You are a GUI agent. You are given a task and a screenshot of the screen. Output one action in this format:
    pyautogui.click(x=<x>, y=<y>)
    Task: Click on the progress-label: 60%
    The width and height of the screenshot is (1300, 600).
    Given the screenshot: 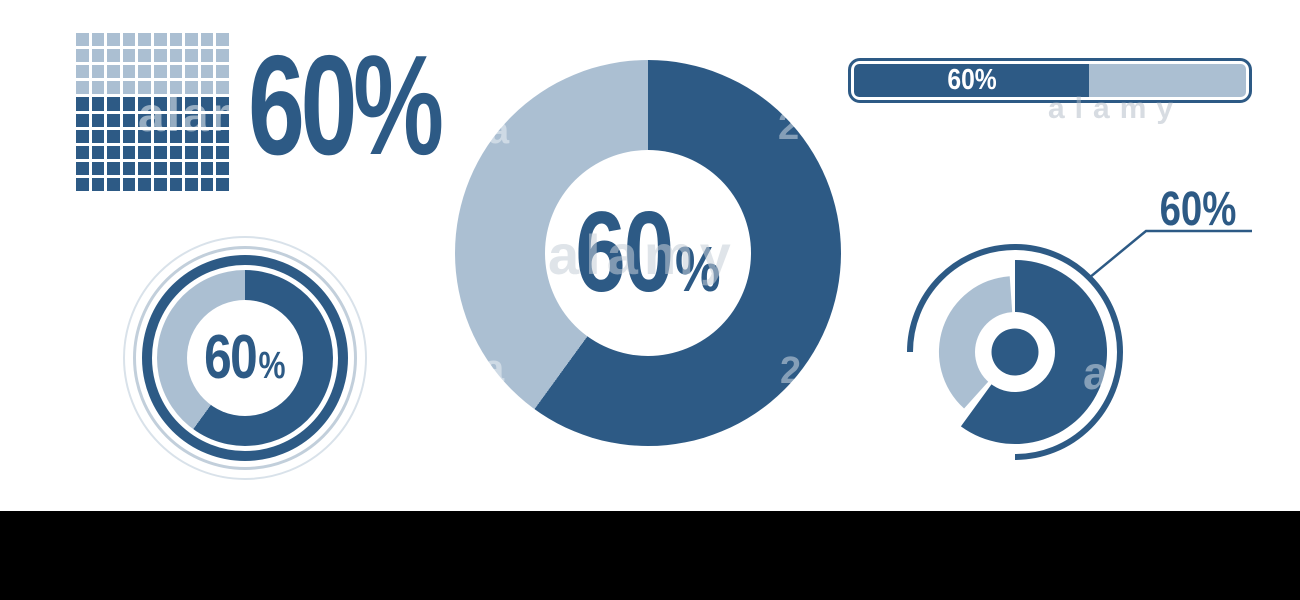 What is the action you would take?
    pyautogui.click(x=971, y=80)
    